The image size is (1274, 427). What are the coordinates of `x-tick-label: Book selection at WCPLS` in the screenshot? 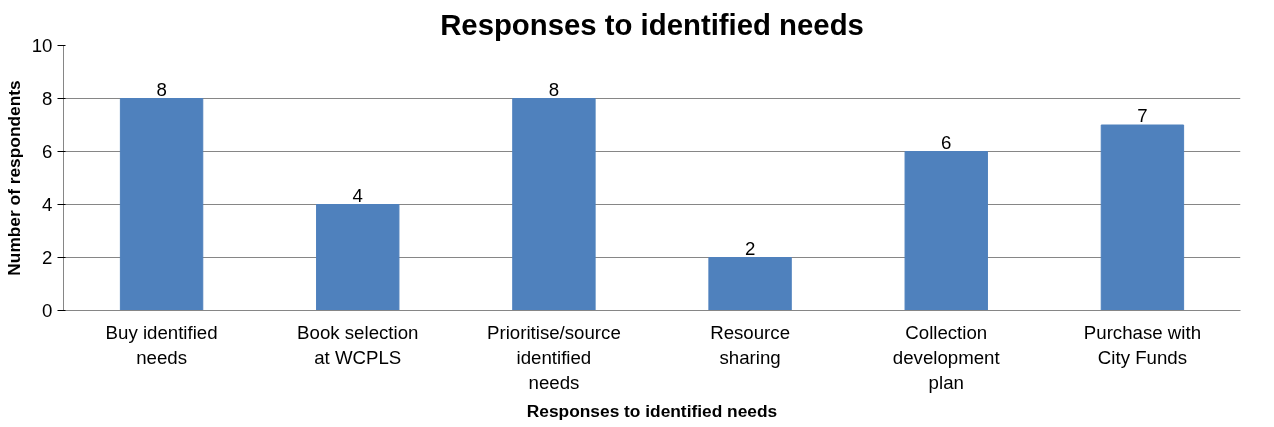 It's located at (358, 344).